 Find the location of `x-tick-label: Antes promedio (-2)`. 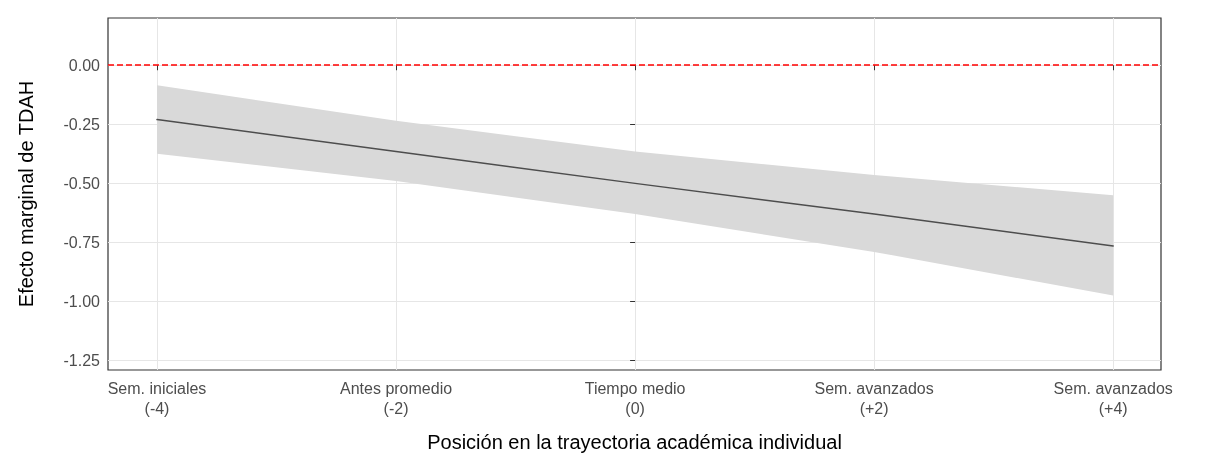

x-tick-label: Antes promedio (-2) is located at coordinates (396, 398).